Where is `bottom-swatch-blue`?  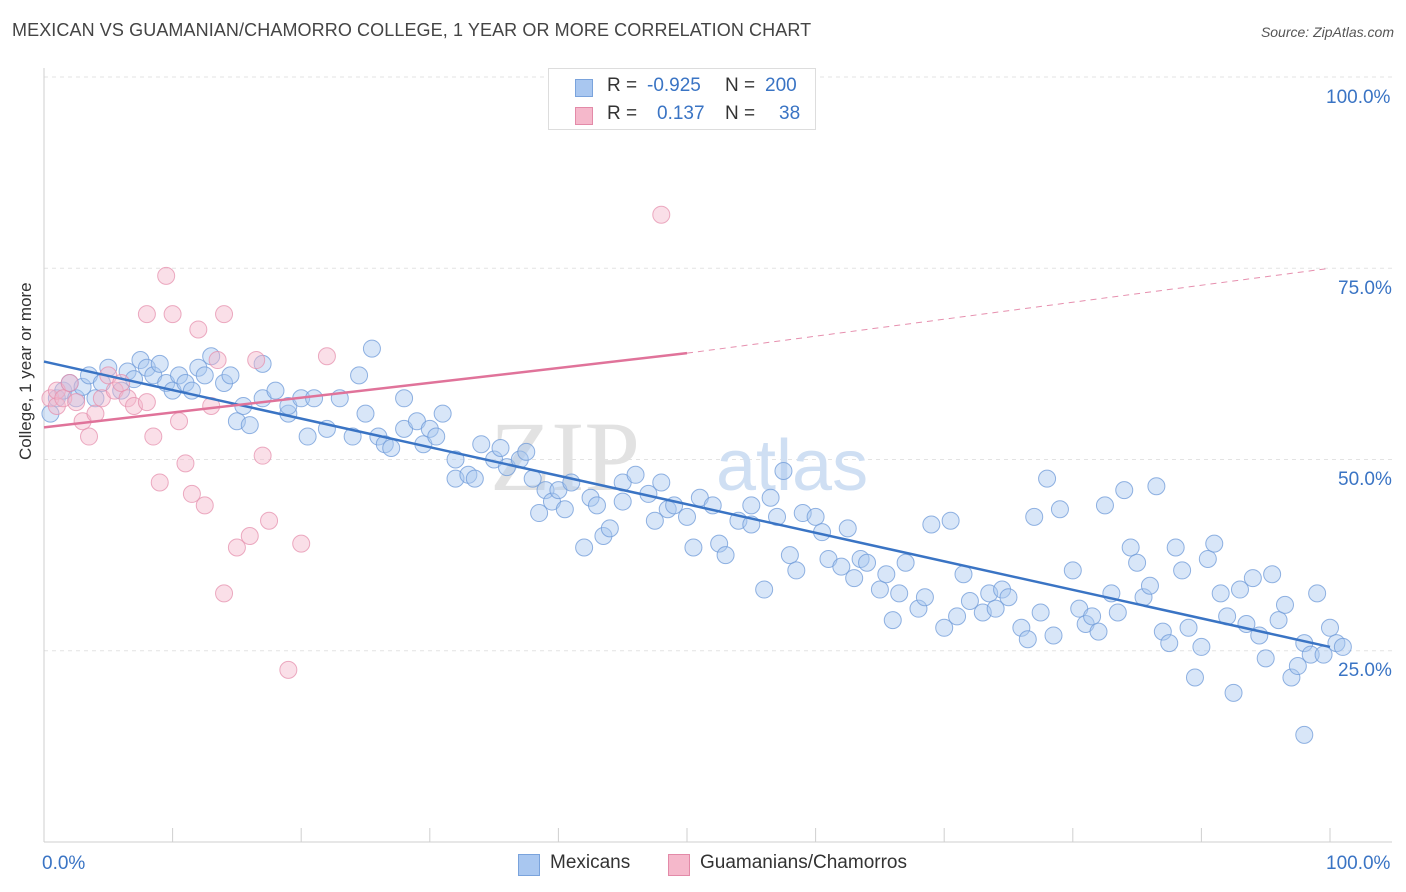
bottom-swatch-blue is located at coordinates (529, 865).